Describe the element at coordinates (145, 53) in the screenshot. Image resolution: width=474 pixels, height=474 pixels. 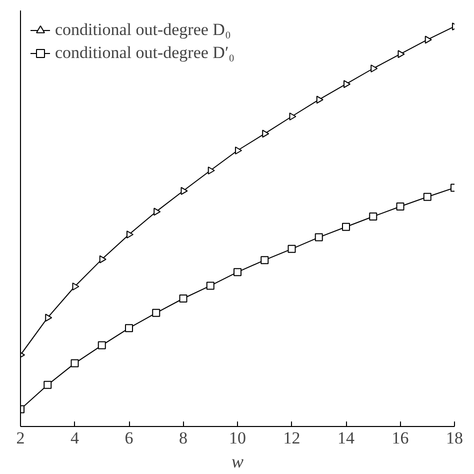
I see `legend-label: conditional out-degree D′₀` at that location.